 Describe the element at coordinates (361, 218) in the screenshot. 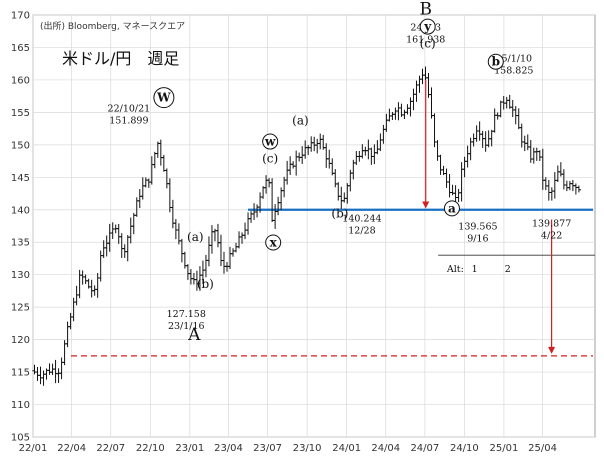

I see `annotation-label: 140.244` at that location.